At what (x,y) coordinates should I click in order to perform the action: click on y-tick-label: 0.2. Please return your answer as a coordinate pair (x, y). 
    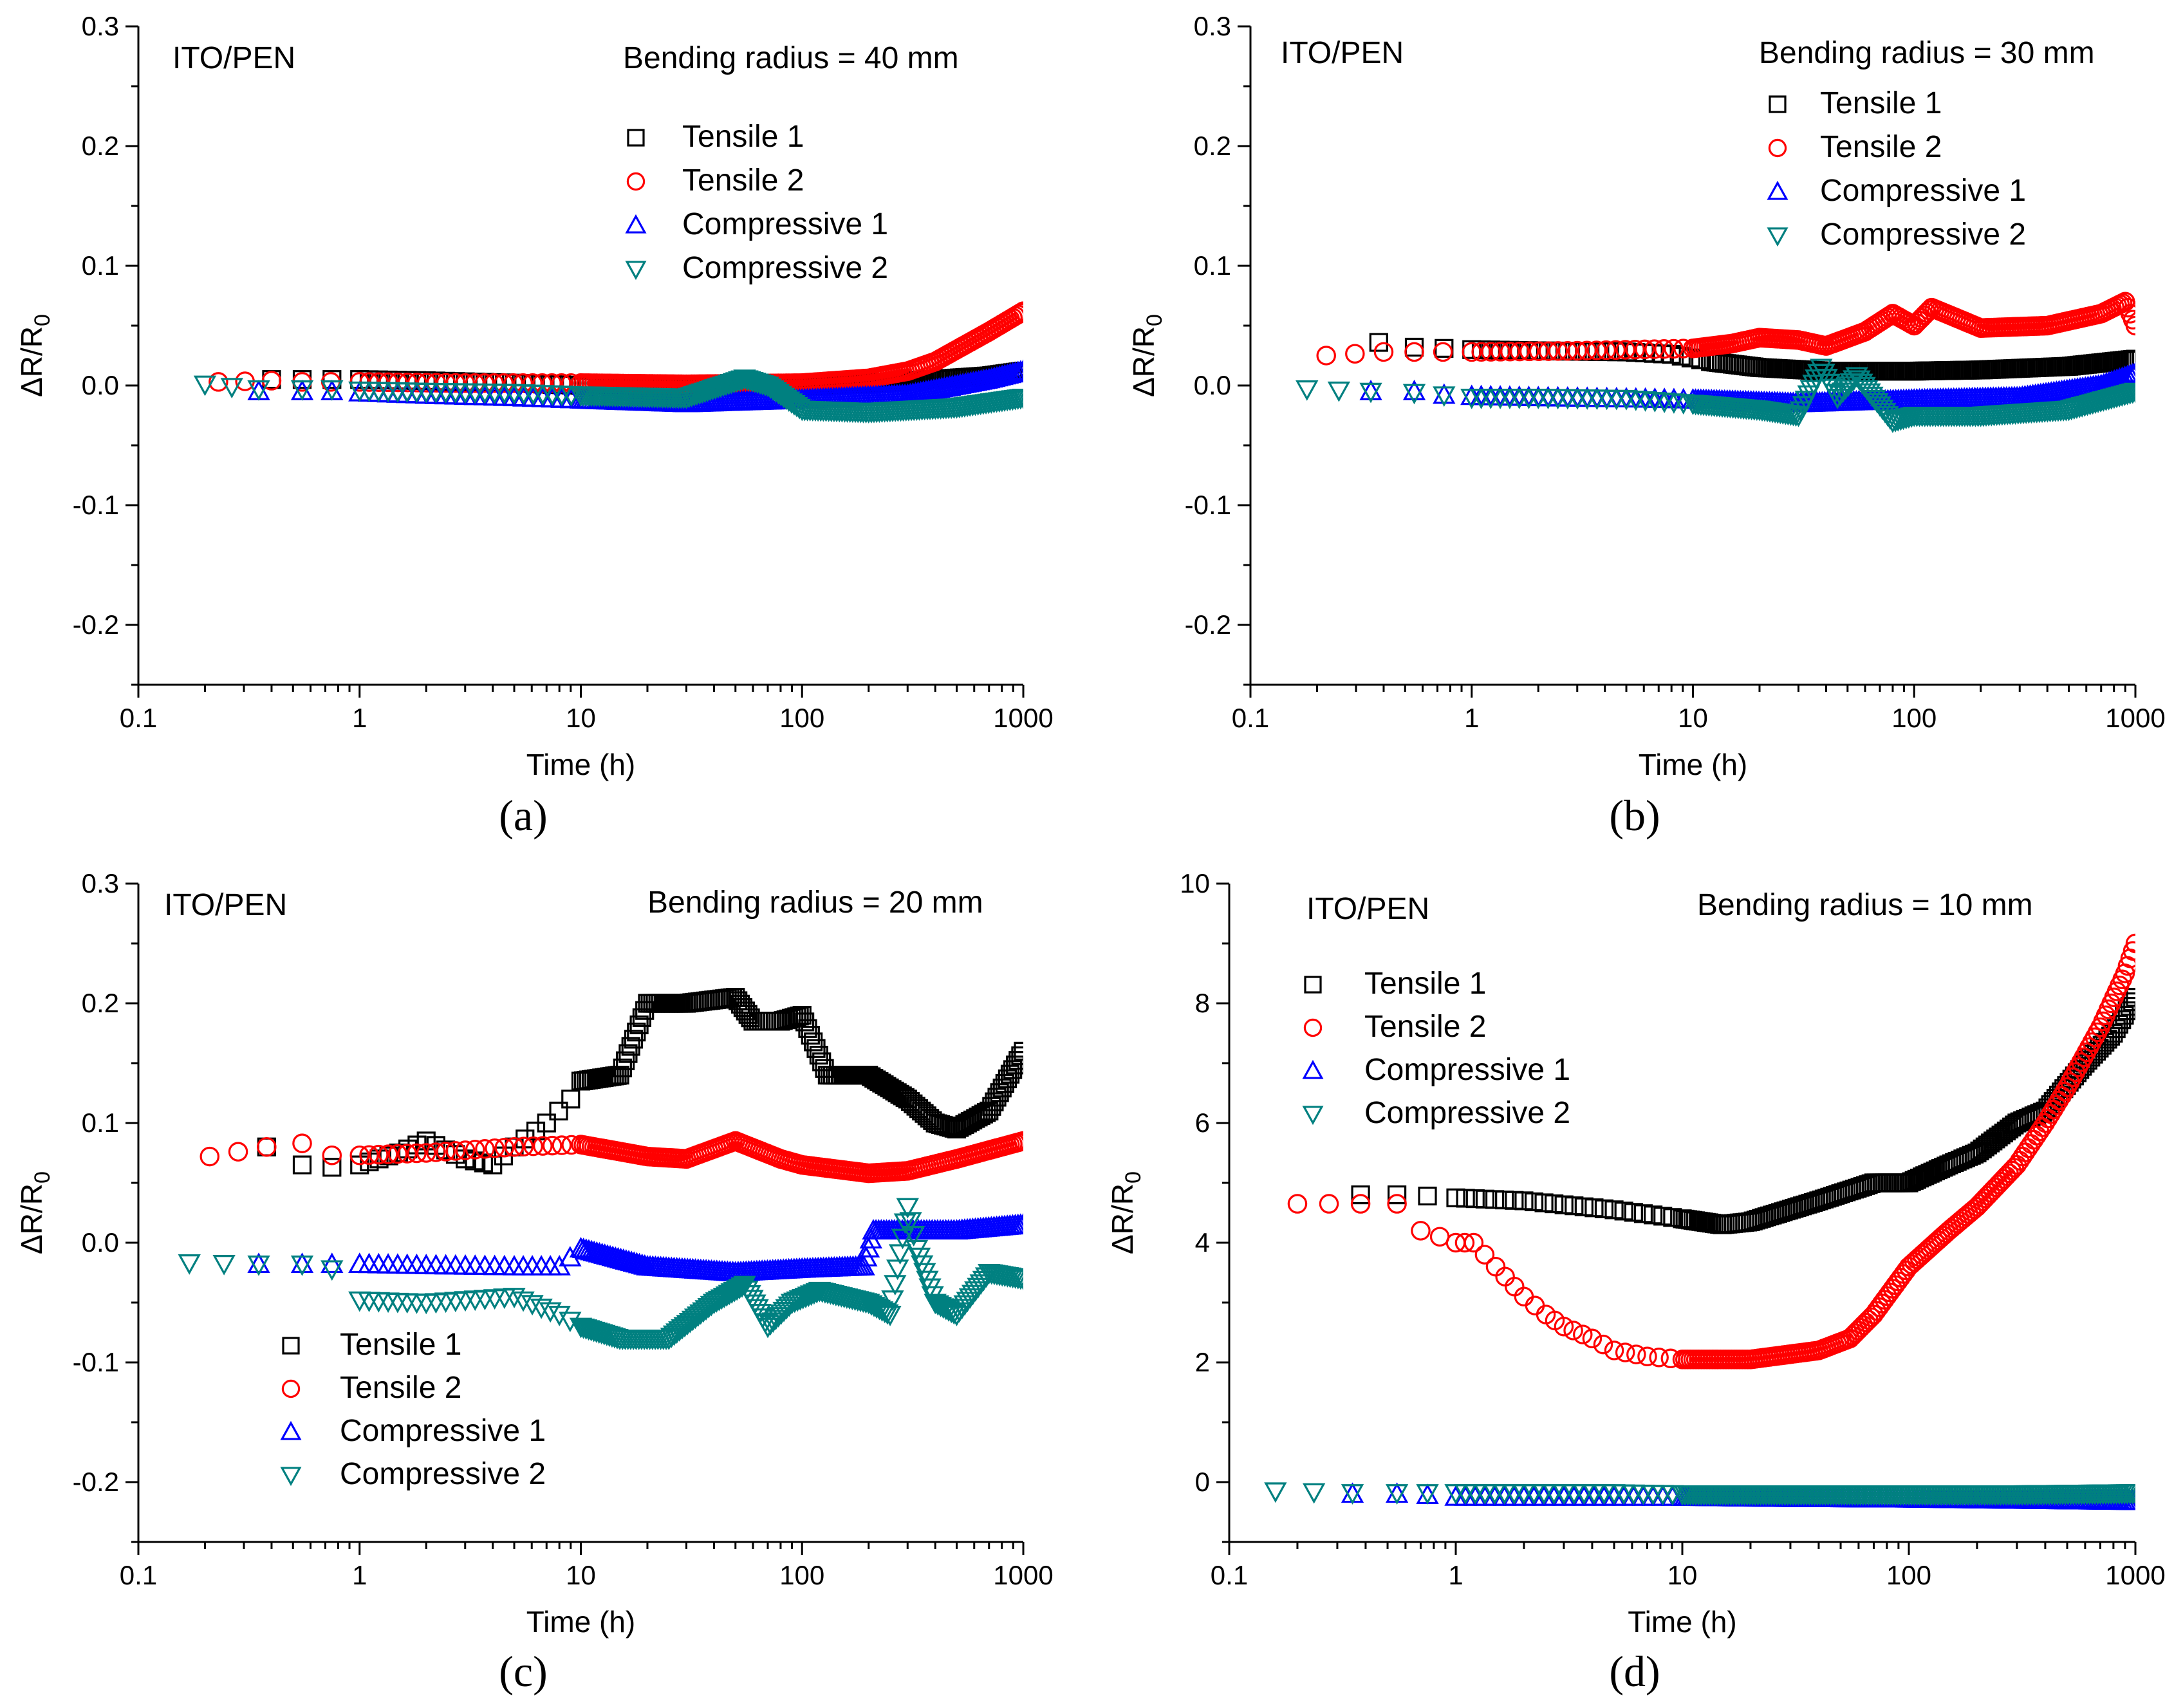
    Looking at the image, I should click on (100, 1003).